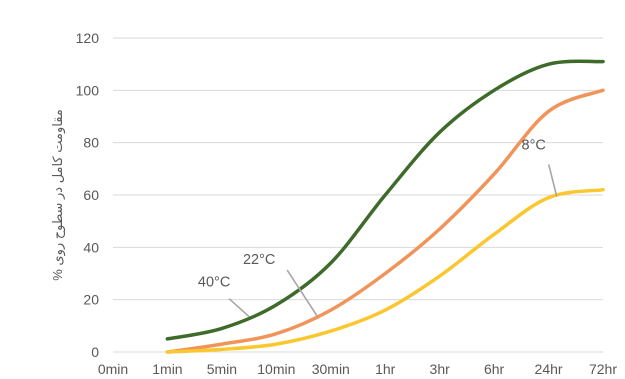 The width and height of the screenshot is (625, 379). Describe the element at coordinates (440, 369) in the screenshot. I see `x-tick-label: 3hr` at that location.